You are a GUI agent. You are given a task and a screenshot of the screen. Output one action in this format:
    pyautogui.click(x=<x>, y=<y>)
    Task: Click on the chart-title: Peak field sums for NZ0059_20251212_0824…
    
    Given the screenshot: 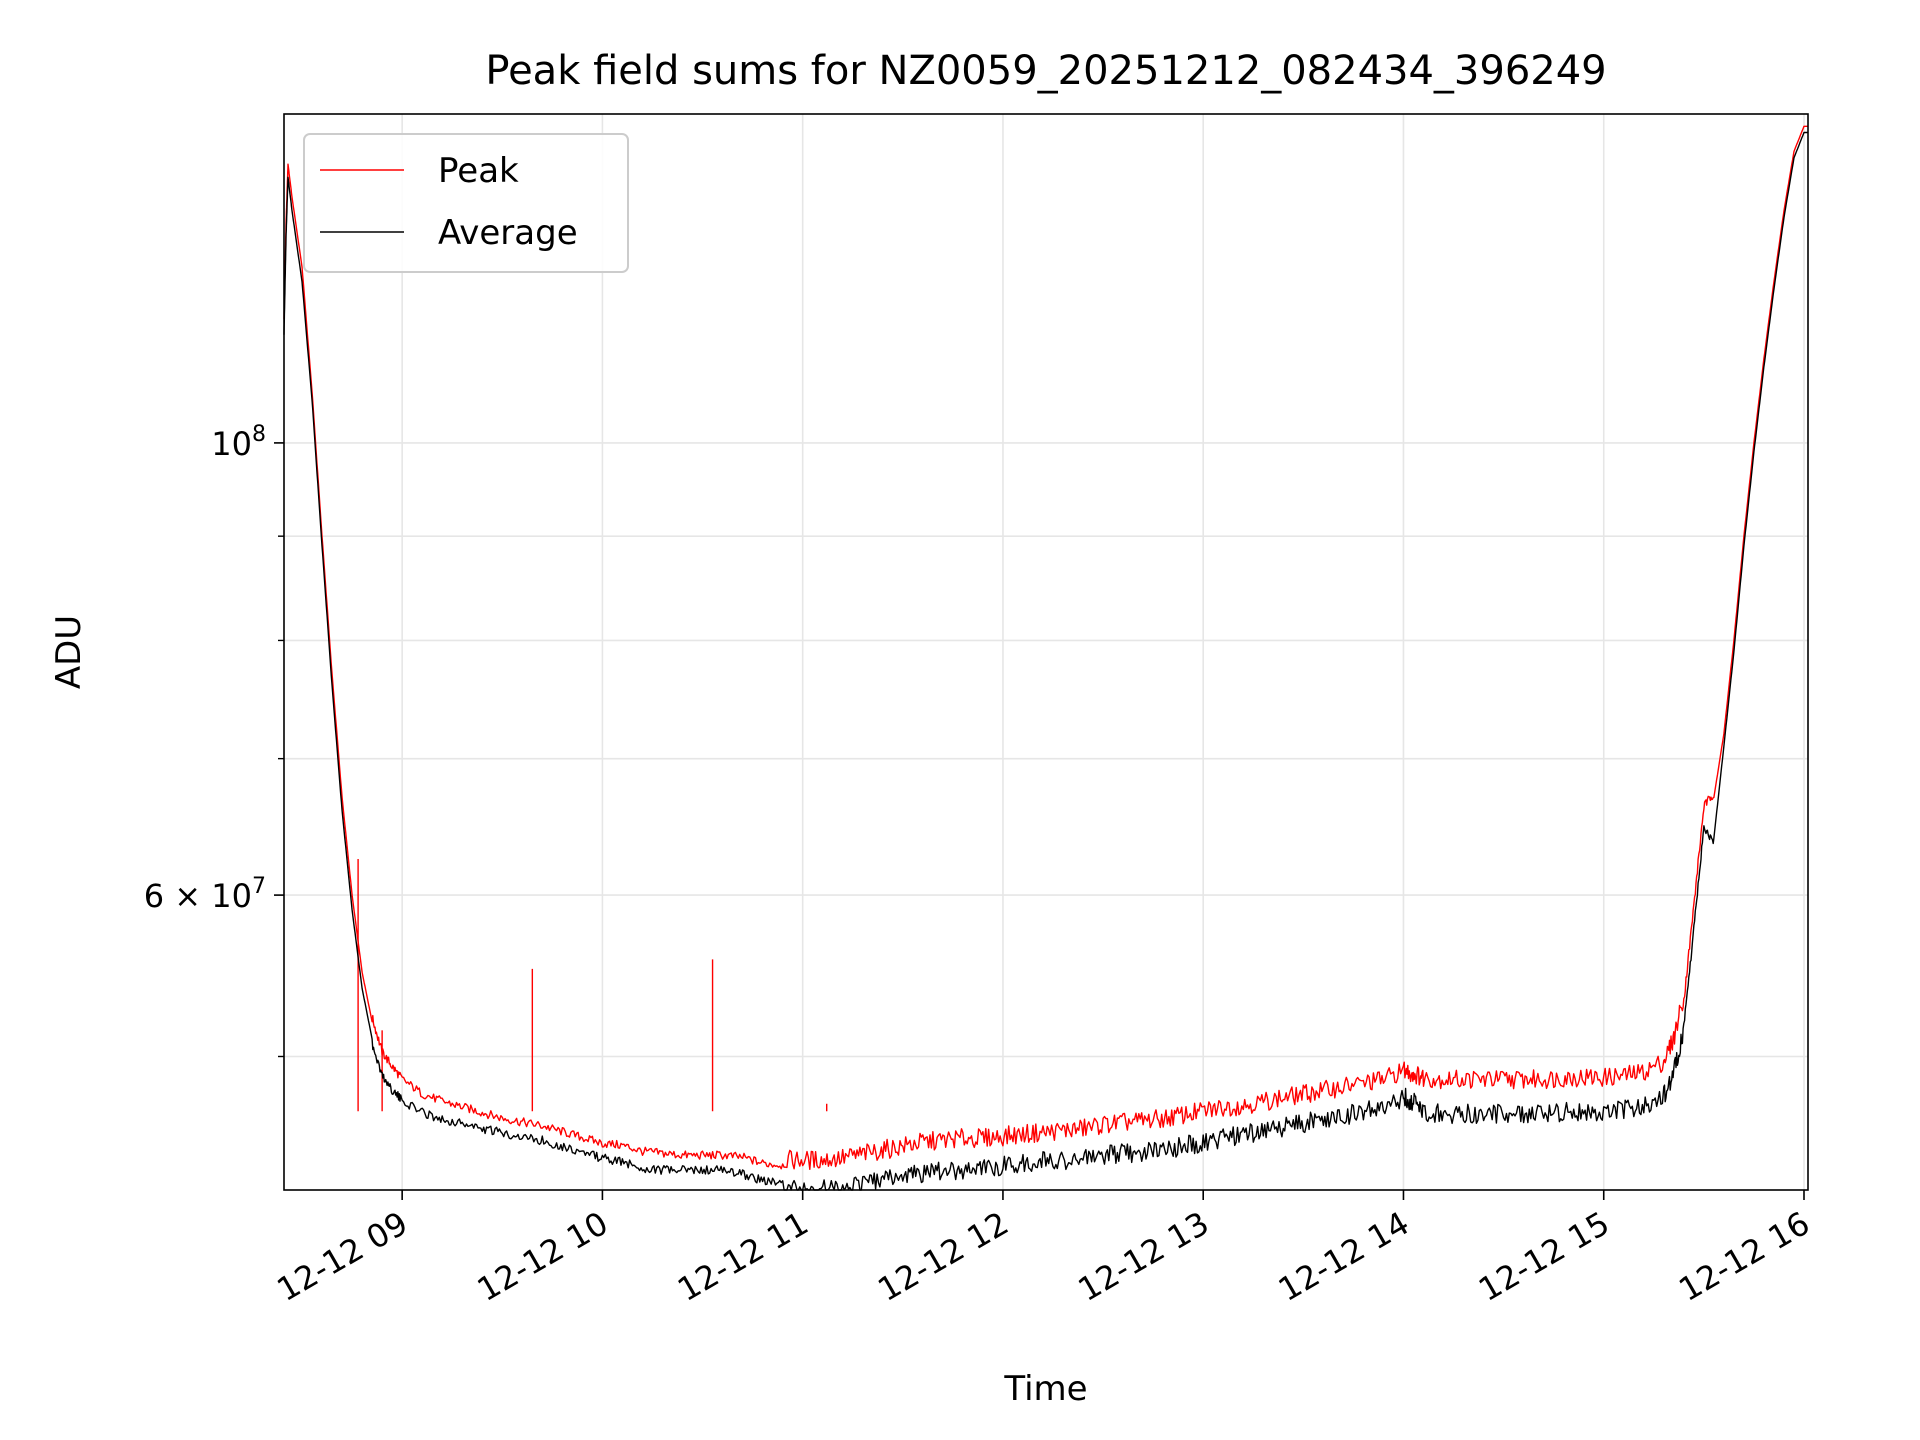 What is the action you would take?
    pyautogui.click(x=1045, y=71)
    